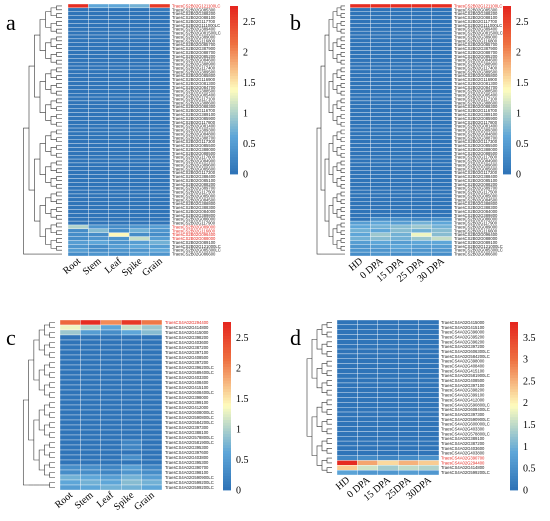 This screenshot has width=550, height=521. What do you see at coordinates (463, 332) in the screenshot?
I see `gene-label: TraesCS4A02G396000` at bounding box center [463, 332].